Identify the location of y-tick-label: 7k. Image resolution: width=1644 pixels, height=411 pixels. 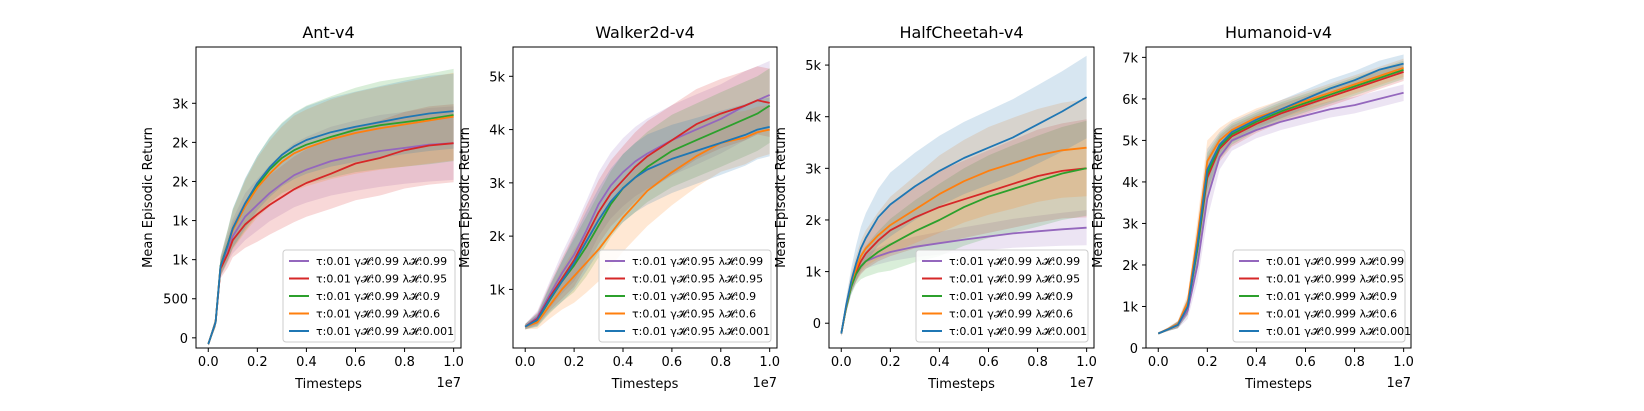
(1130, 58).